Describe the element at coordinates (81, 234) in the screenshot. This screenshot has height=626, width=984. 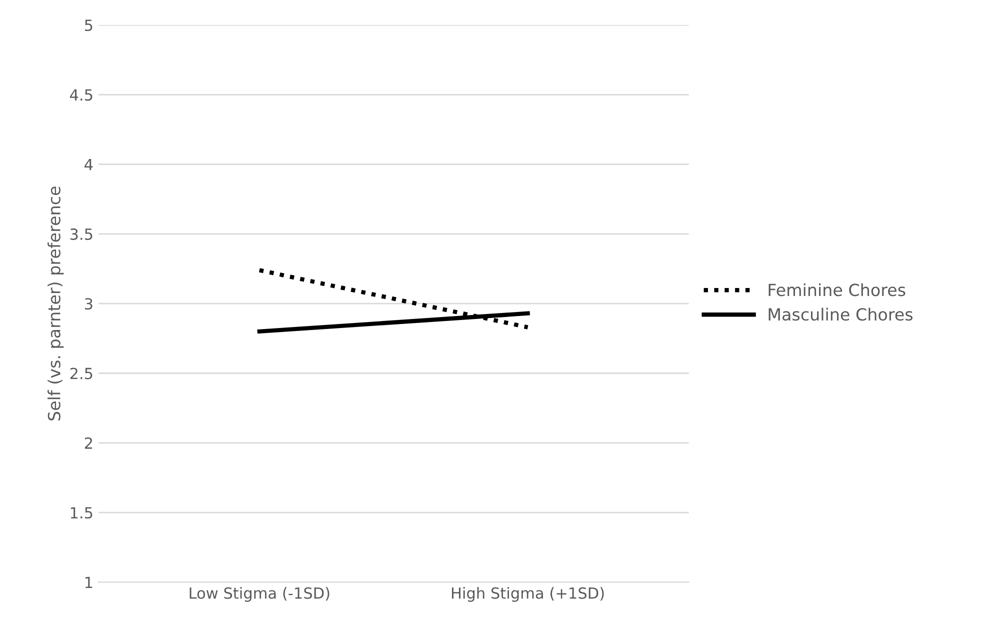
I see `y-tick-label: 3.5` at that location.